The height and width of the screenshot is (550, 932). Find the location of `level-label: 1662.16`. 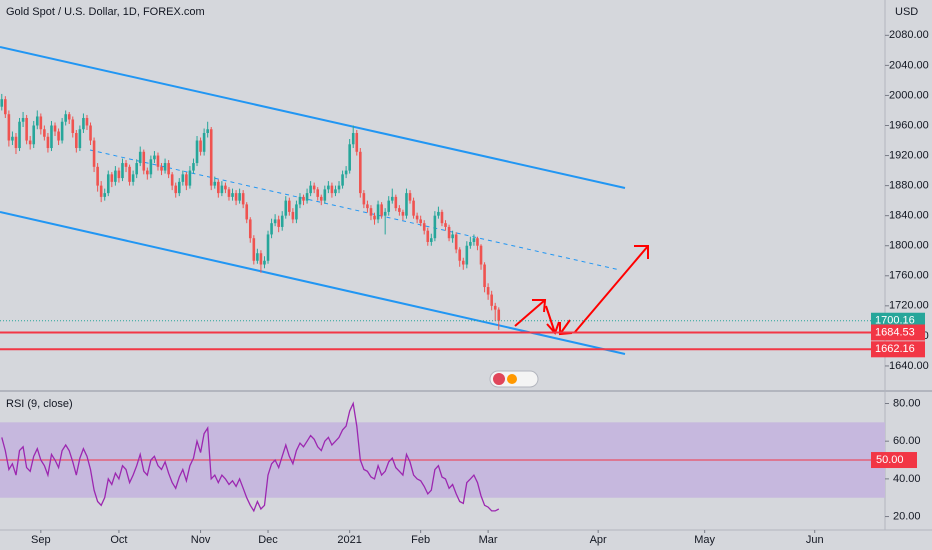

level-label: 1662.16 is located at coordinates (895, 349).